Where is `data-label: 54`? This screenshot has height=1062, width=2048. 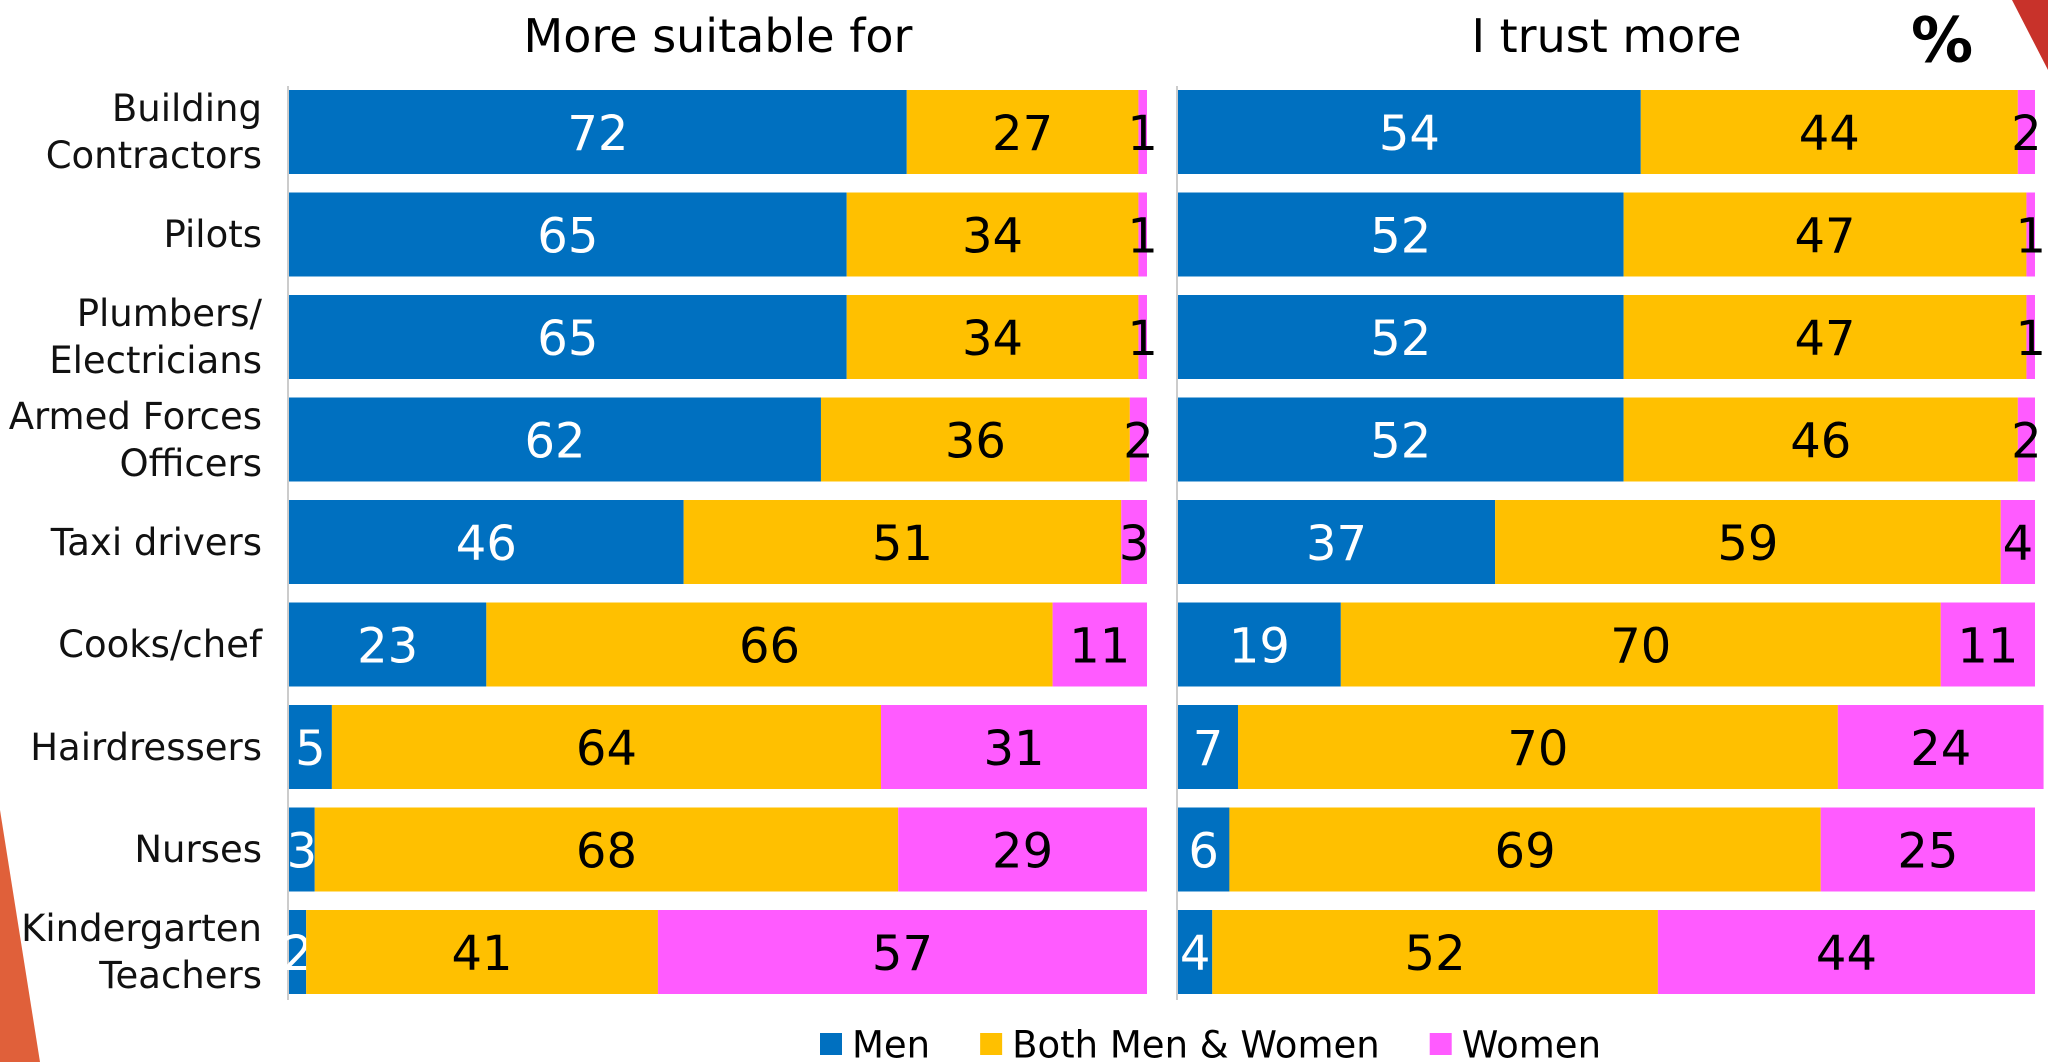 data-label: 54 is located at coordinates (1409, 134).